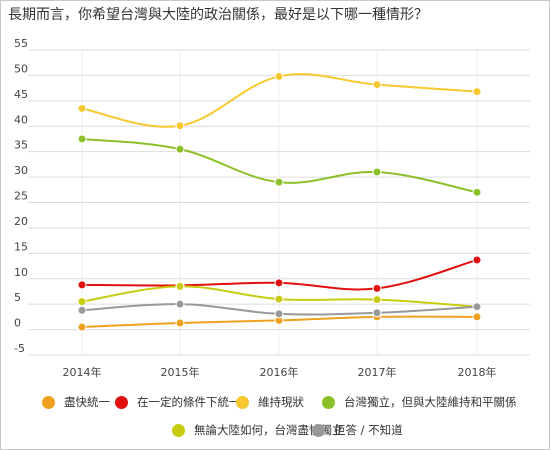 This screenshot has width=550, height=450. What do you see at coordinates (87, 402) in the screenshot?
I see `legend-label: 盡快統一` at bounding box center [87, 402].